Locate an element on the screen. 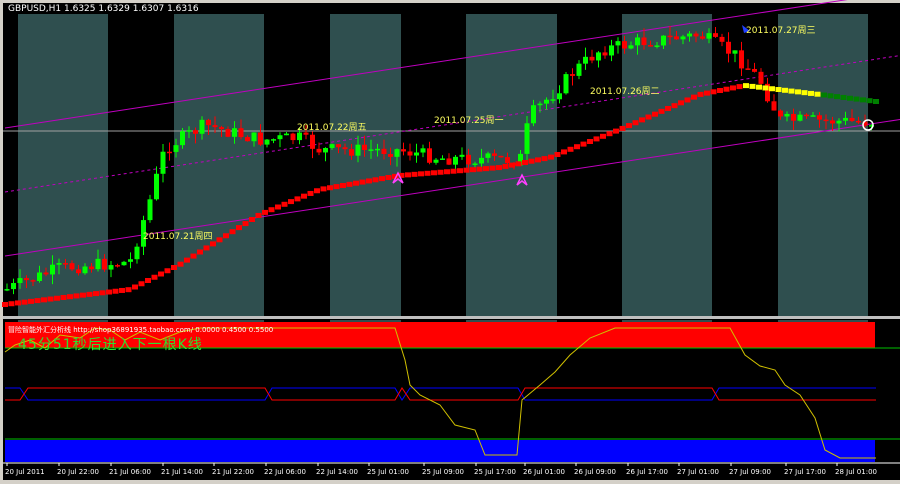 The width and height of the screenshot is (900, 484). date-annotation: 2011.07.25周一 is located at coordinates (469, 121).